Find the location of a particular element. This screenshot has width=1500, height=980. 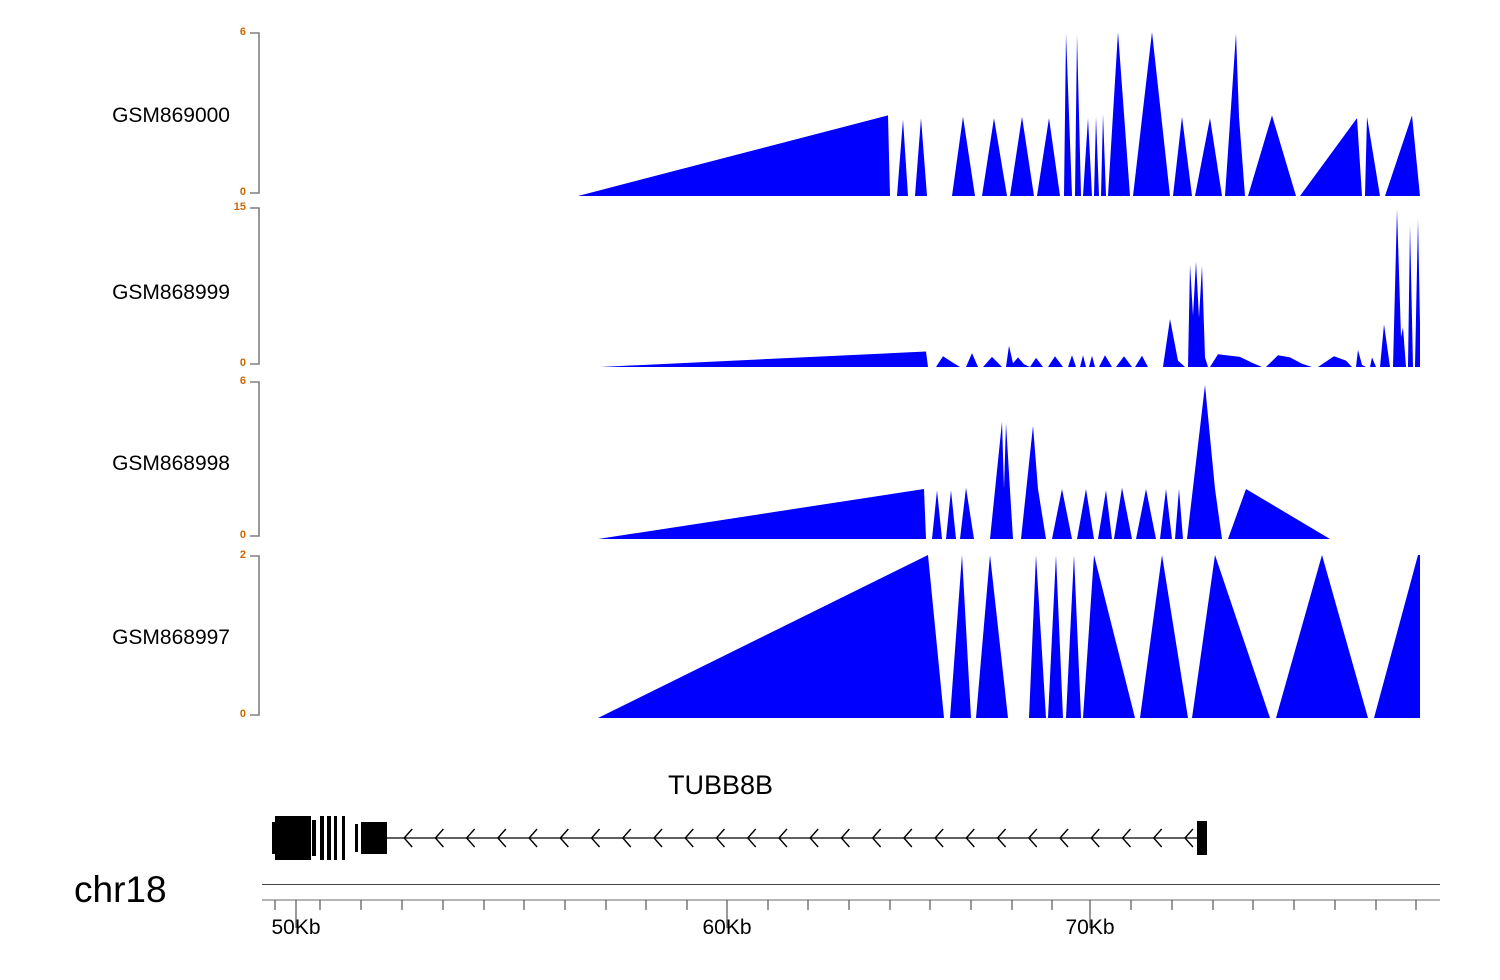

gene-name-label: TUBB8B is located at coordinates (721, 785).